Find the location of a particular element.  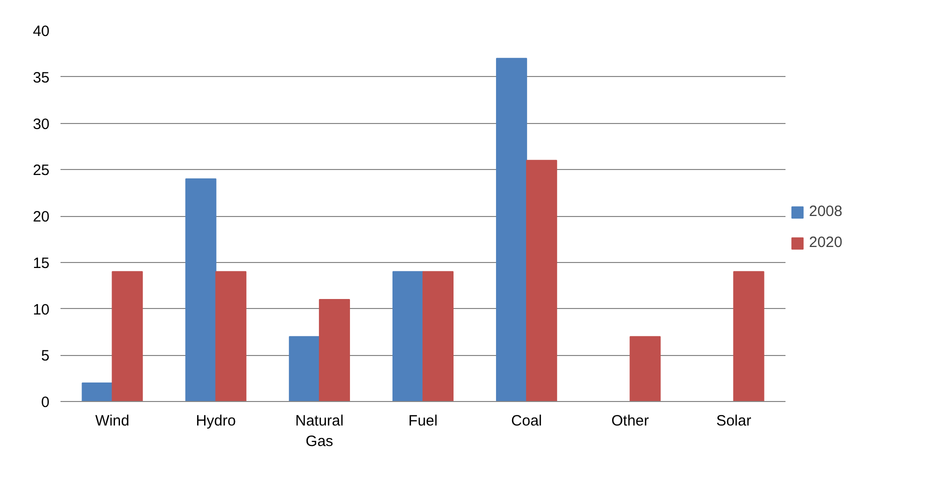

y-tick-label: 35 is located at coordinates (41, 77).